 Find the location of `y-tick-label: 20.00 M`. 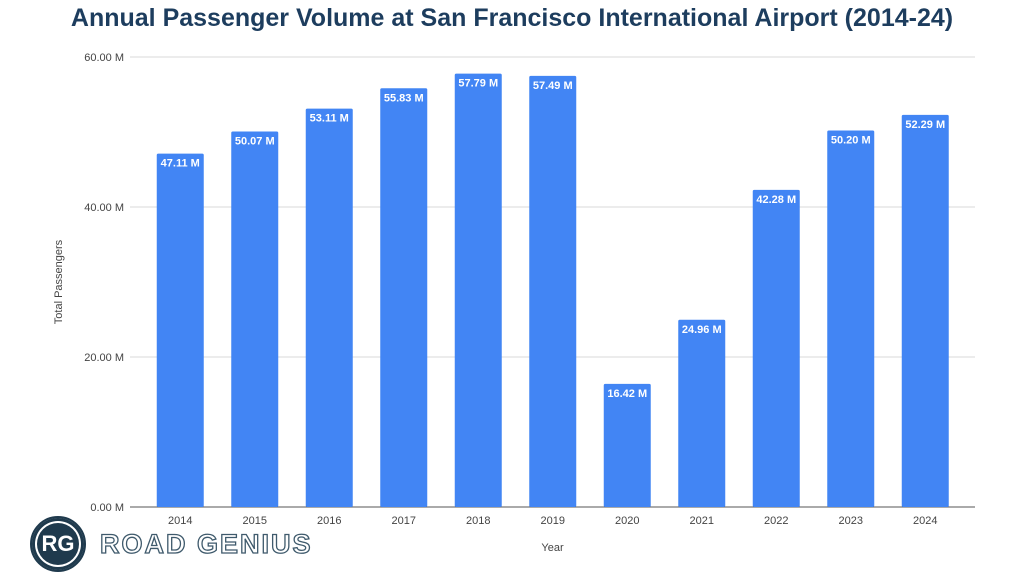

y-tick-label: 20.00 M is located at coordinates (104, 358).